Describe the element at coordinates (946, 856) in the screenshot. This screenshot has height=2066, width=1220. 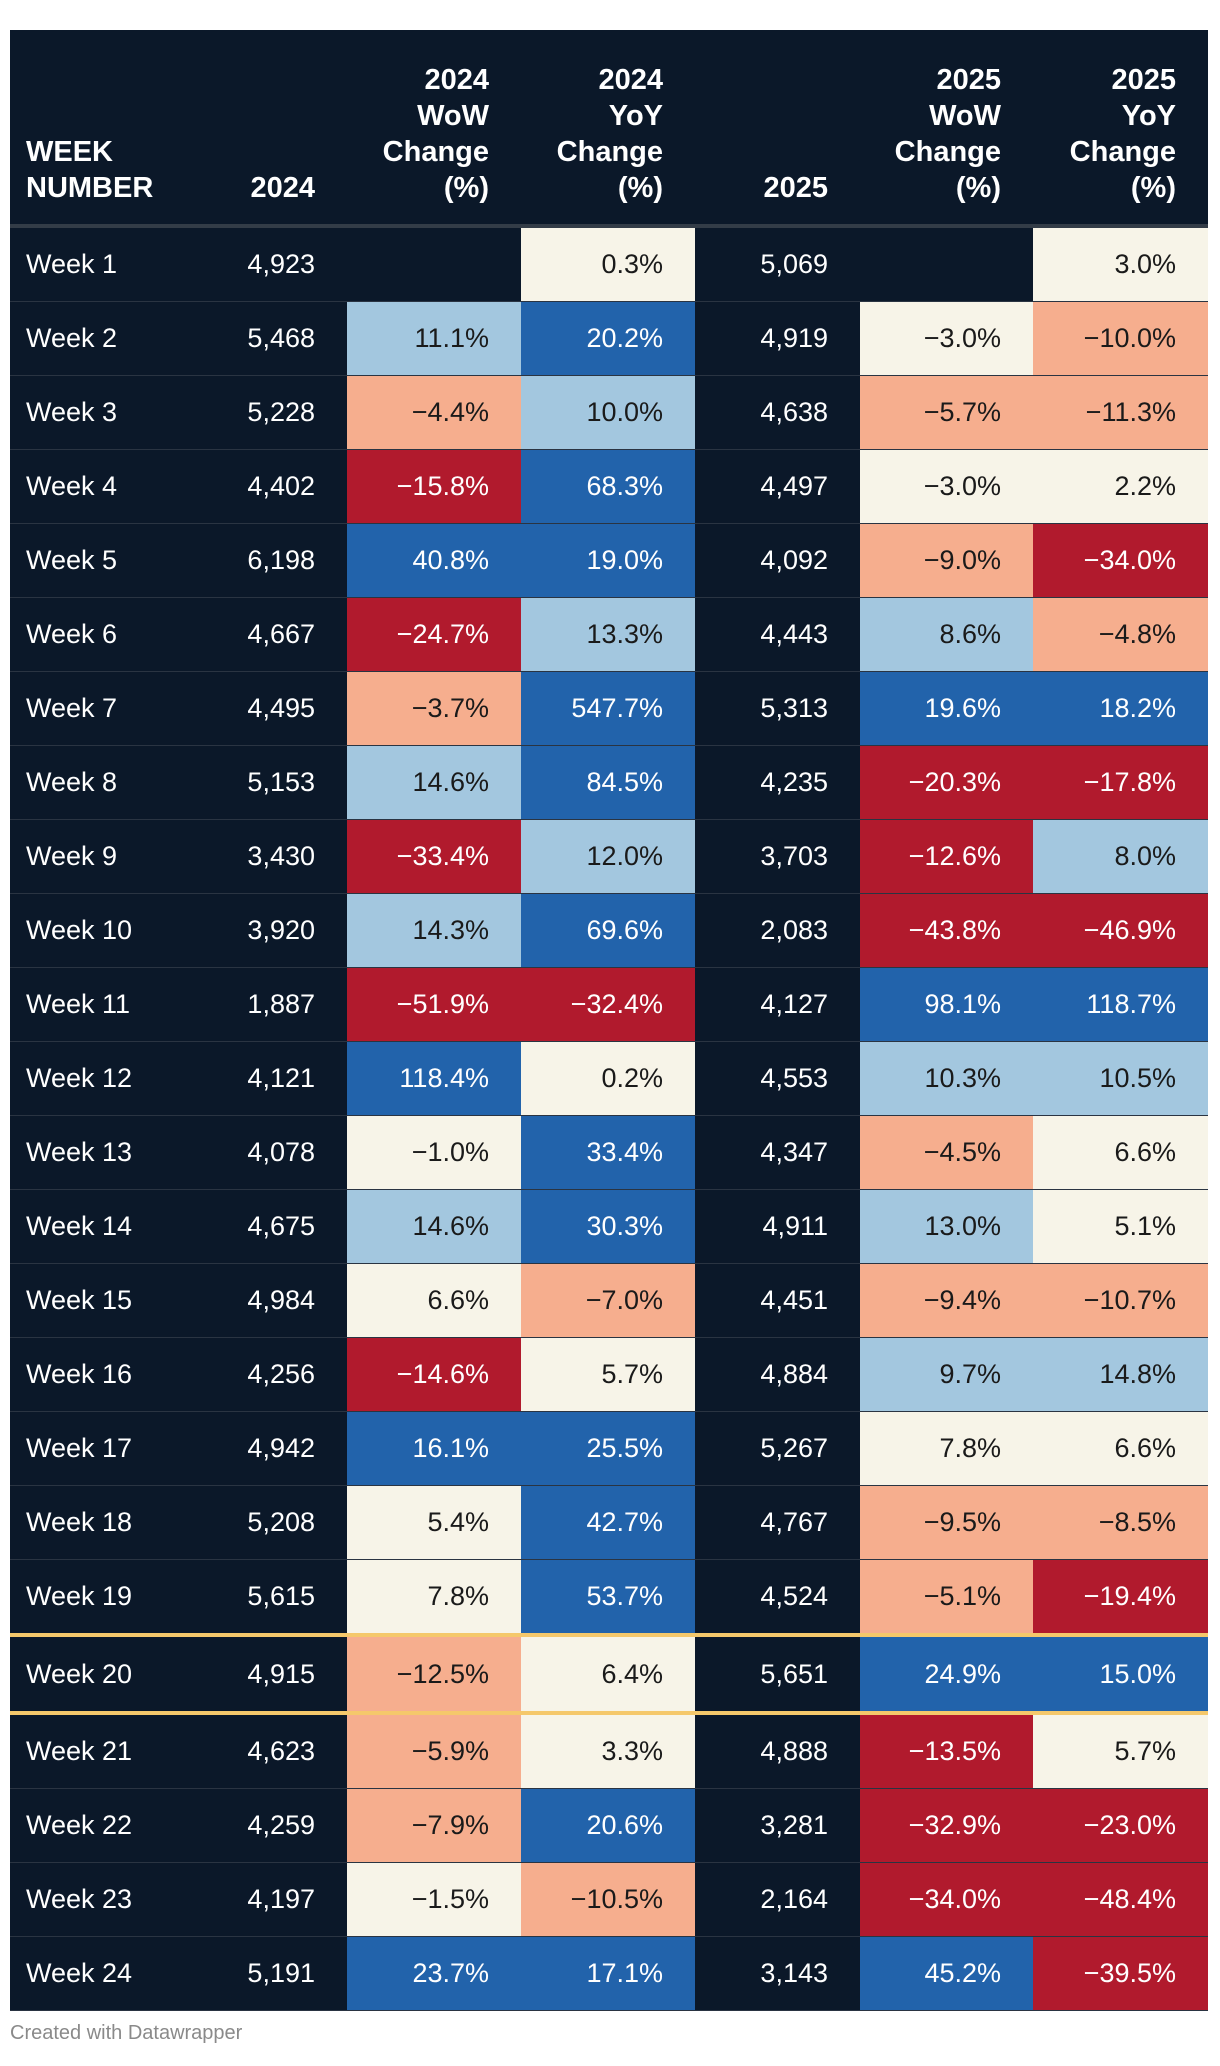
I see `cell-2025-wow-change: −12.6%` at that location.